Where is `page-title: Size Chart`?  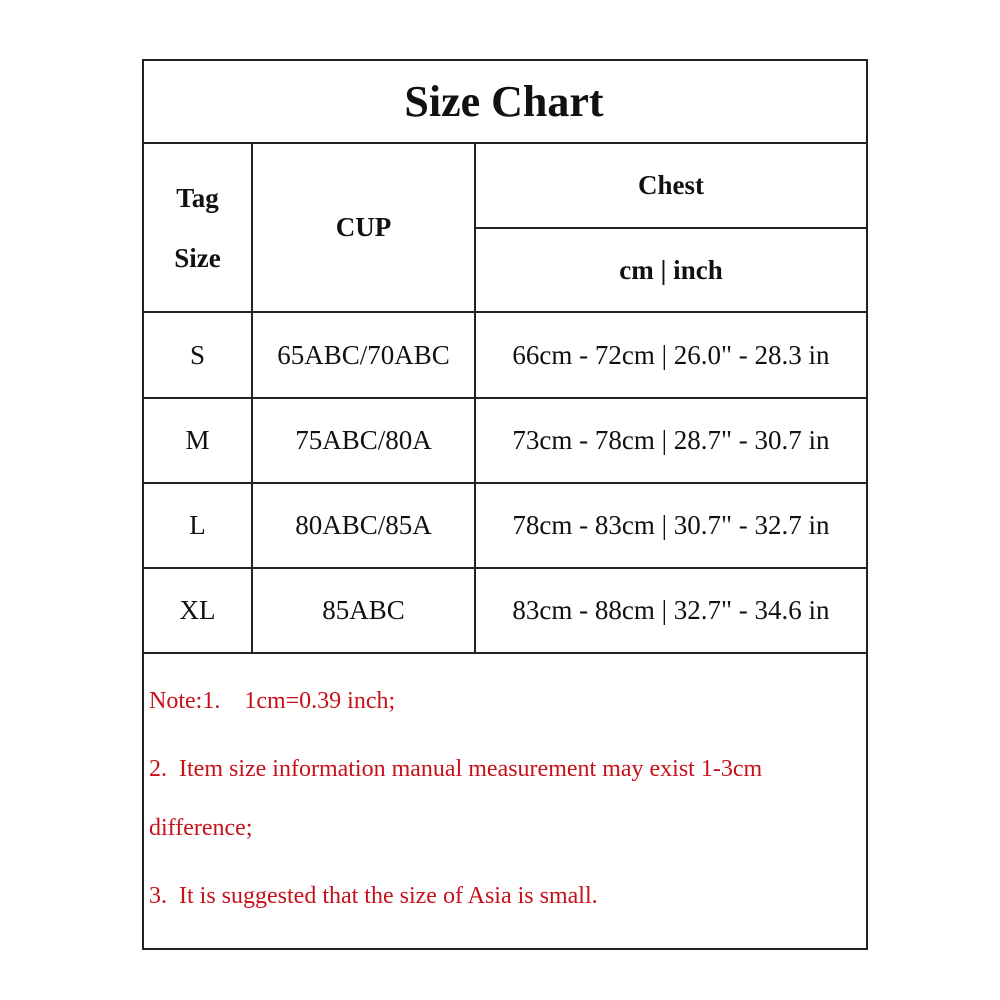 page-title: Size Chart is located at coordinates (504, 101).